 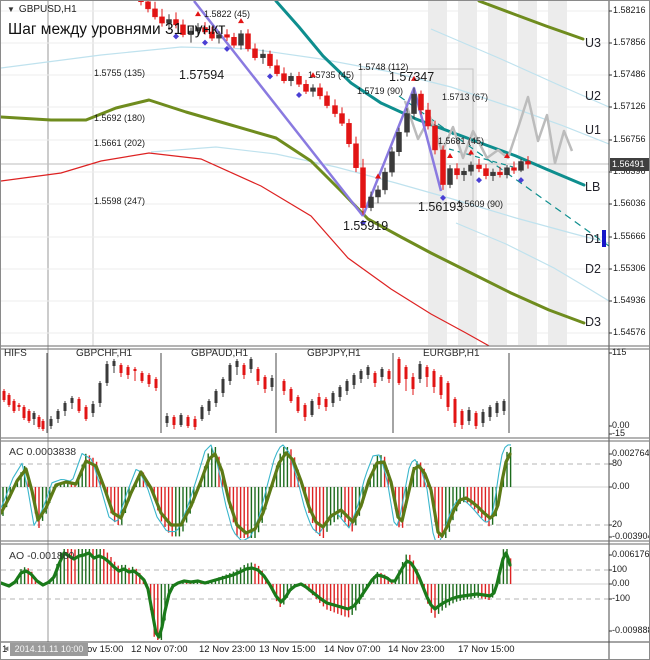 What do you see at coordinates (47, 9) in the screenshot?
I see `symbol-period-label: GBPUSD,H1` at bounding box center [47, 9].